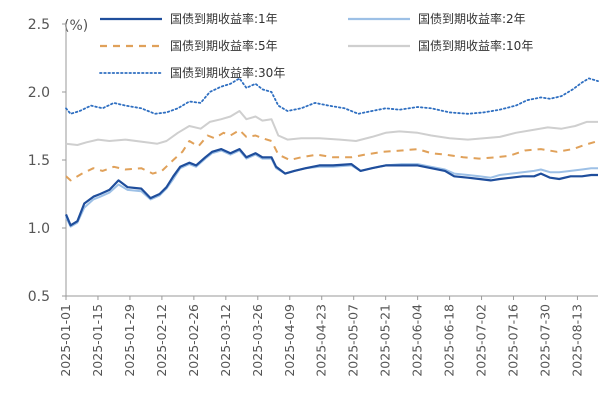  I want to click on legend-label: 国债到期收益率:1年, so click(224, 18).